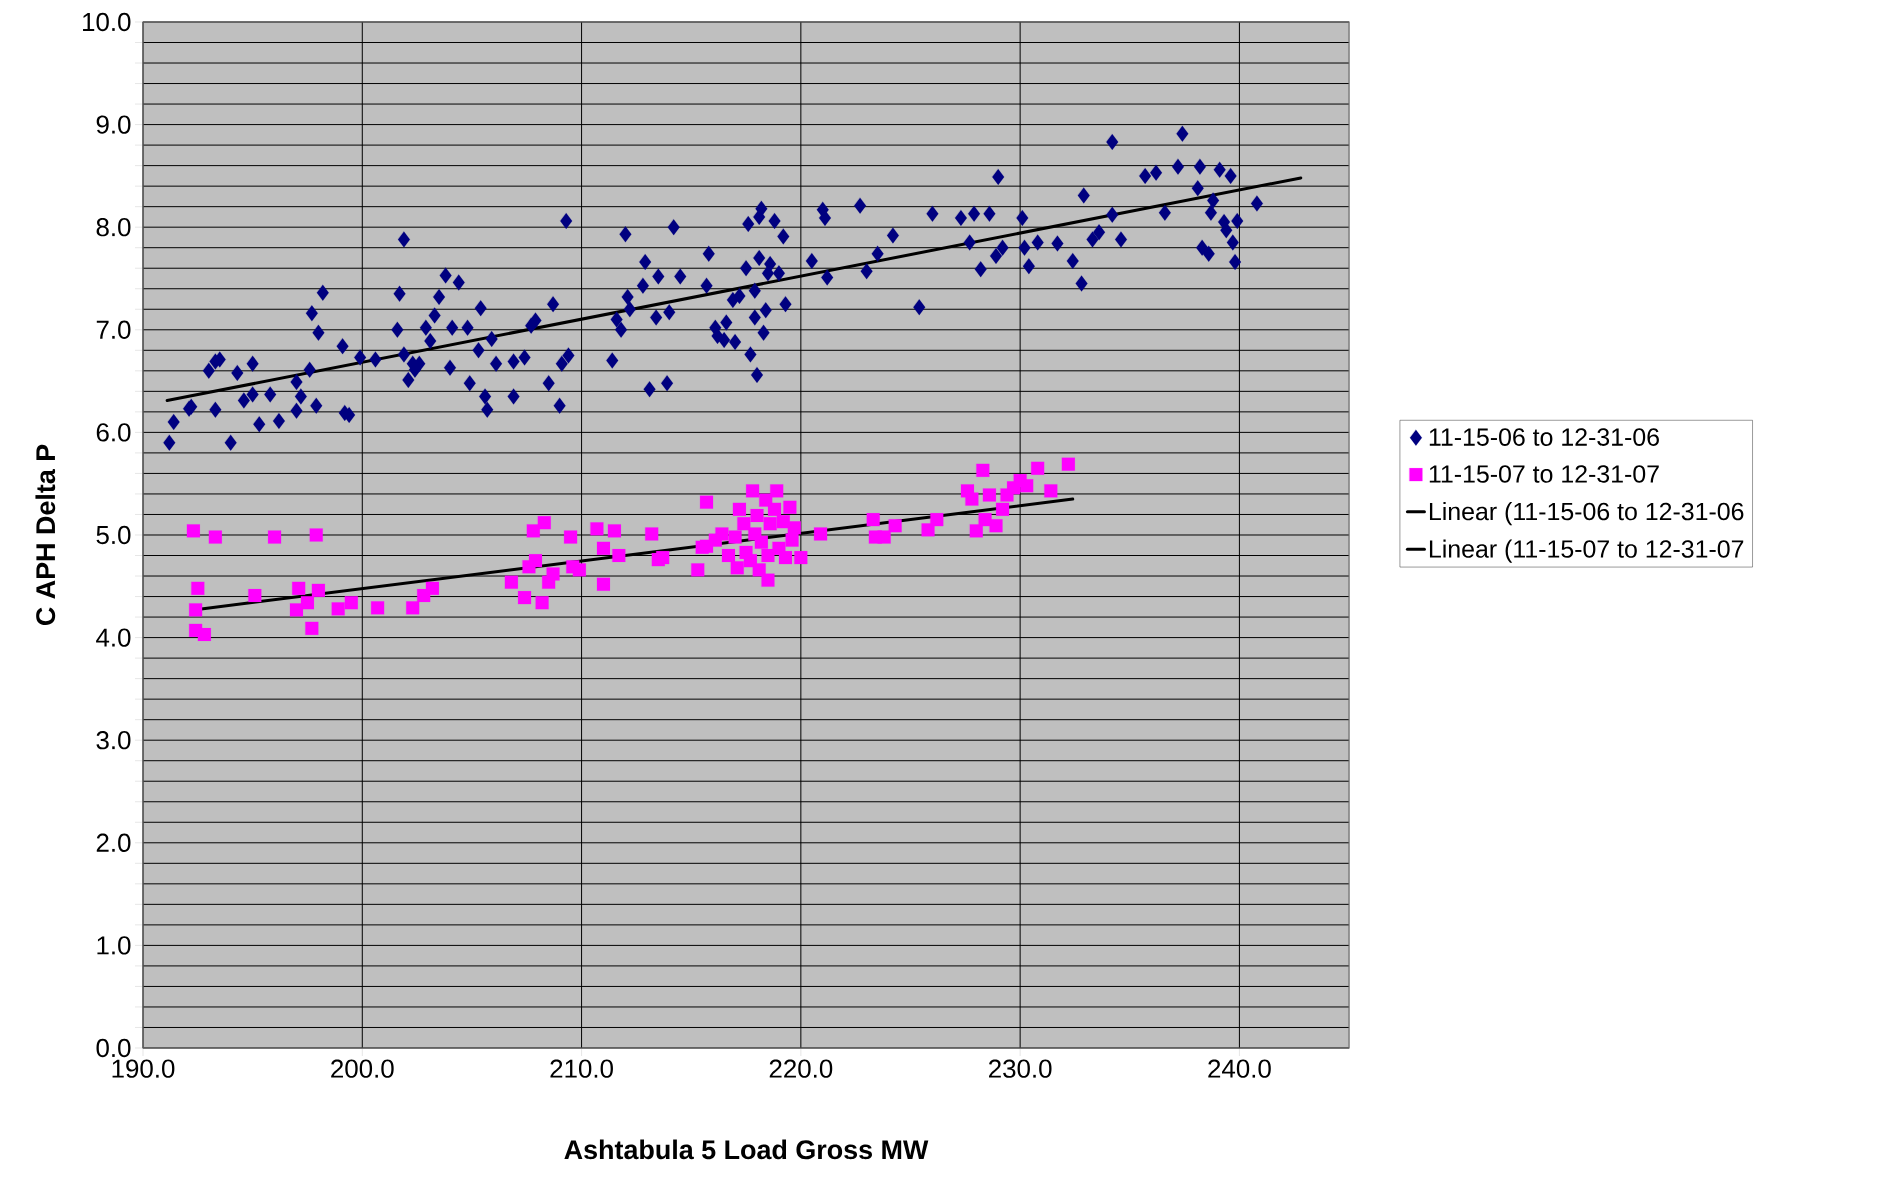  What do you see at coordinates (113, 535) in the screenshot?
I see `y-tick-label: 5.0` at bounding box center [113, 535].